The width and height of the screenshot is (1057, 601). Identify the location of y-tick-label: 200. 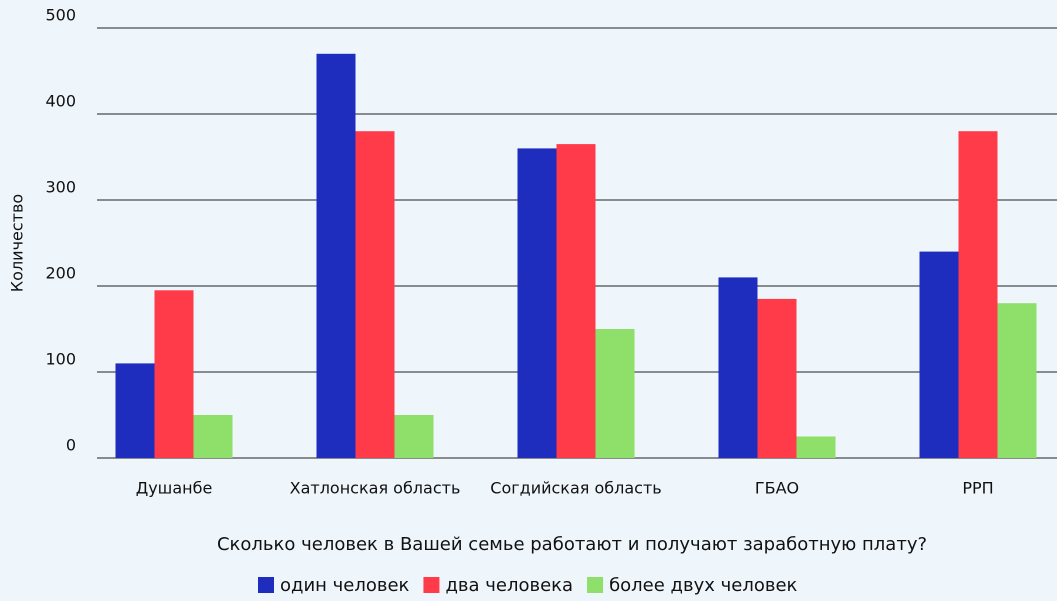
(60, 273).